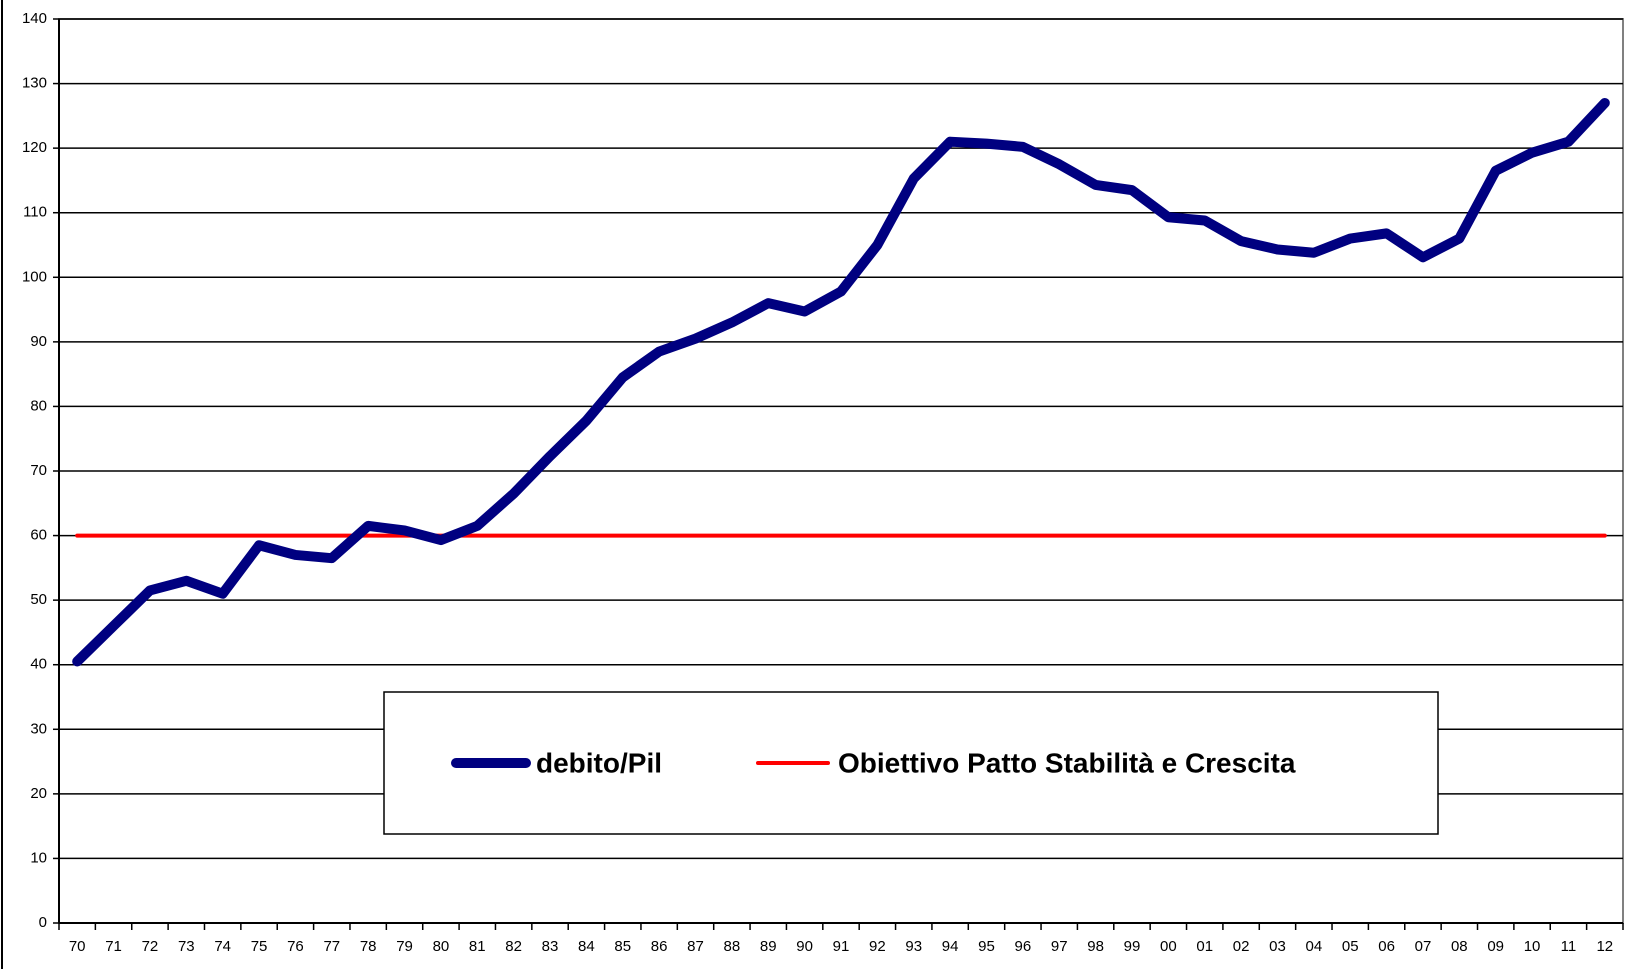  I want to click on y-tick-label: 10, so click(38, 857).